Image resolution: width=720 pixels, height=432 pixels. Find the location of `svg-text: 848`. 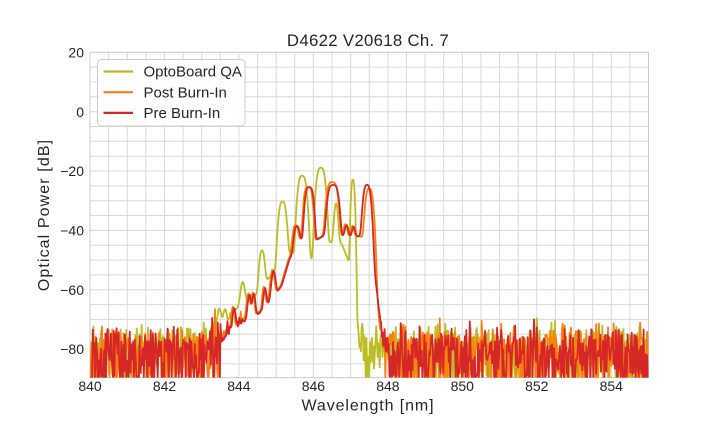

svg-text: 848 is located at coordinates (388, 386).